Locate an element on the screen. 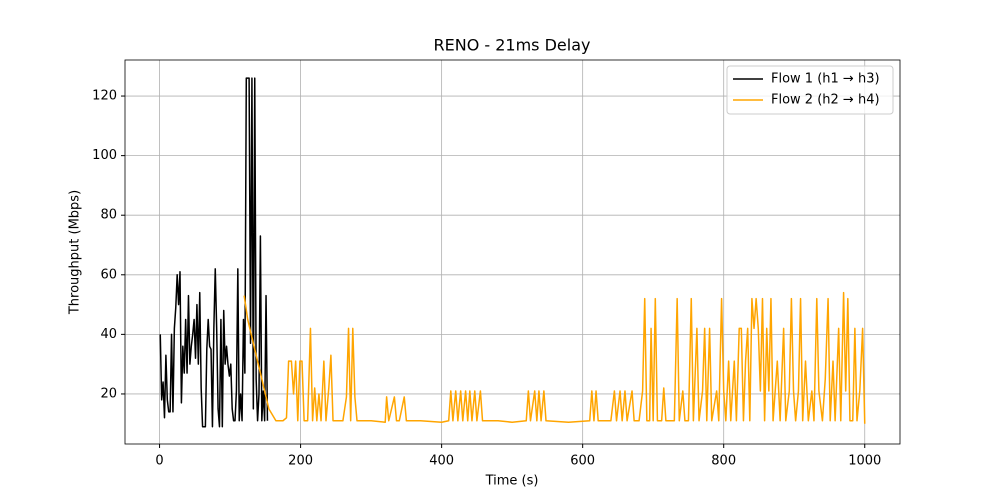 The width and height of the screenshot is (1000, 500). y-tick-label: 120 is located at coordinates (104, 96).